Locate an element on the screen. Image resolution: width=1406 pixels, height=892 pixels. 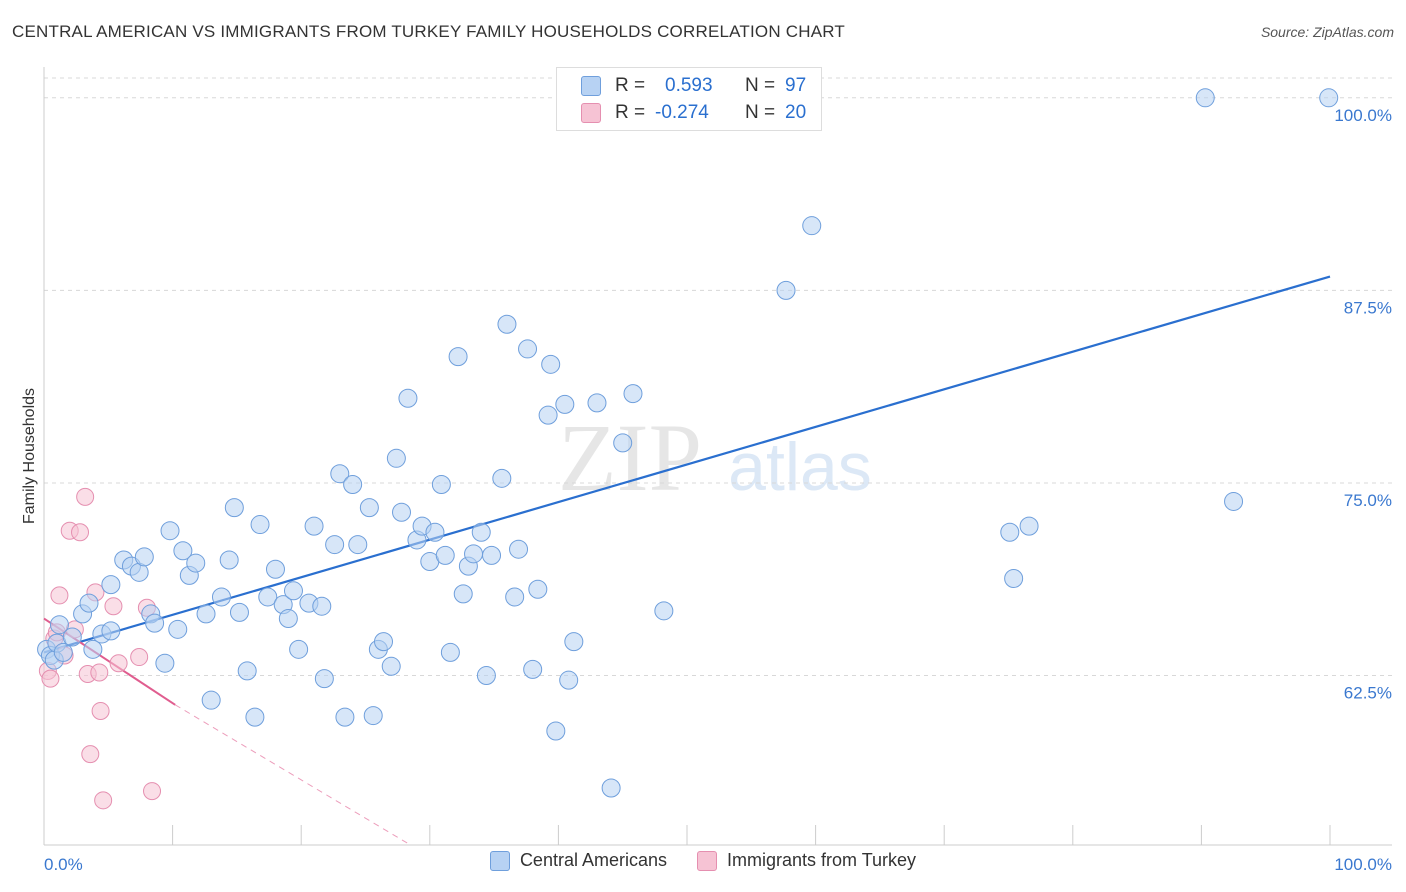
legend-row-turkey: R = -0.274 N = 20 is located at coordinates (693, 113).